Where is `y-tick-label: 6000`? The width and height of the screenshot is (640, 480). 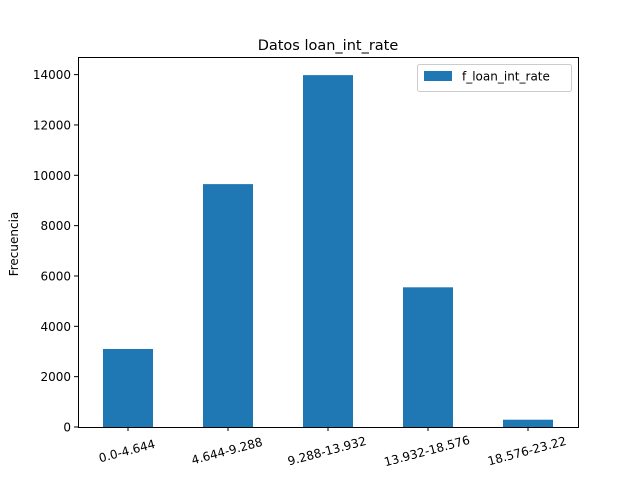 y-tick-label: 6000 is located at coordinates (55, 276).